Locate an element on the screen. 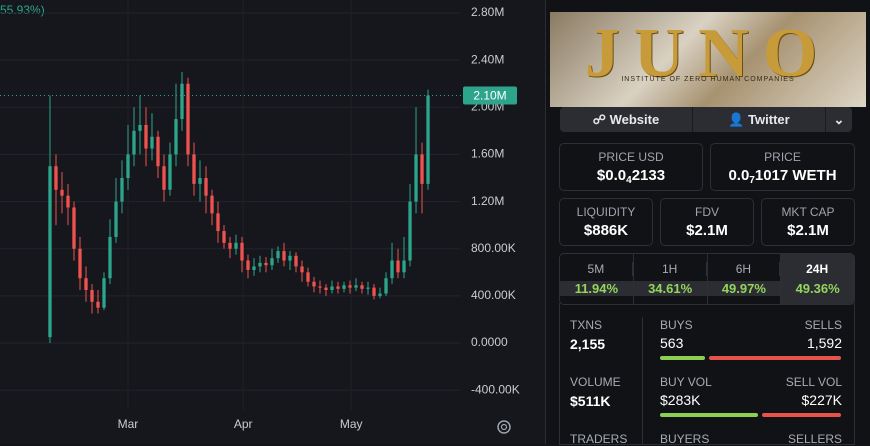 The image size is (870, 446). website-button: ☍ Website is located at coordinates (626, 119).